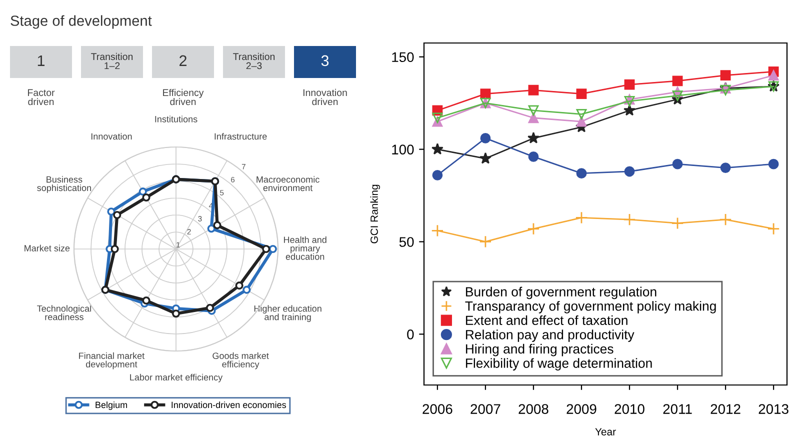 The width and height of the screenshot is (803, 437). What do you see at coordinates (561, 293) in the screenshot?
I see `legend-label: Burden of government regulation` at bounding box center [561, 293].